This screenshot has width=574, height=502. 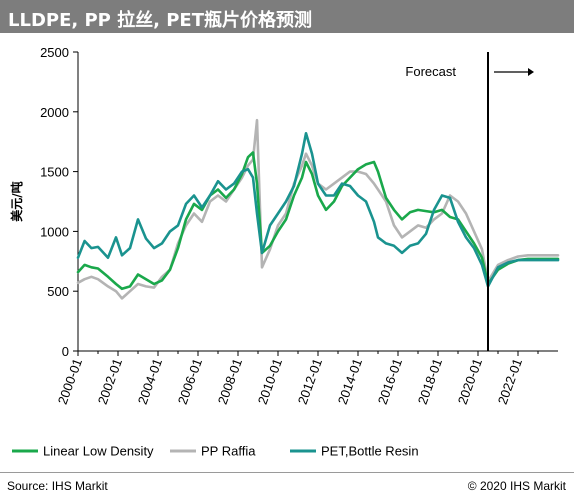 I want to click on x-tick-label: 2006-01, so click(x=190, y=381).